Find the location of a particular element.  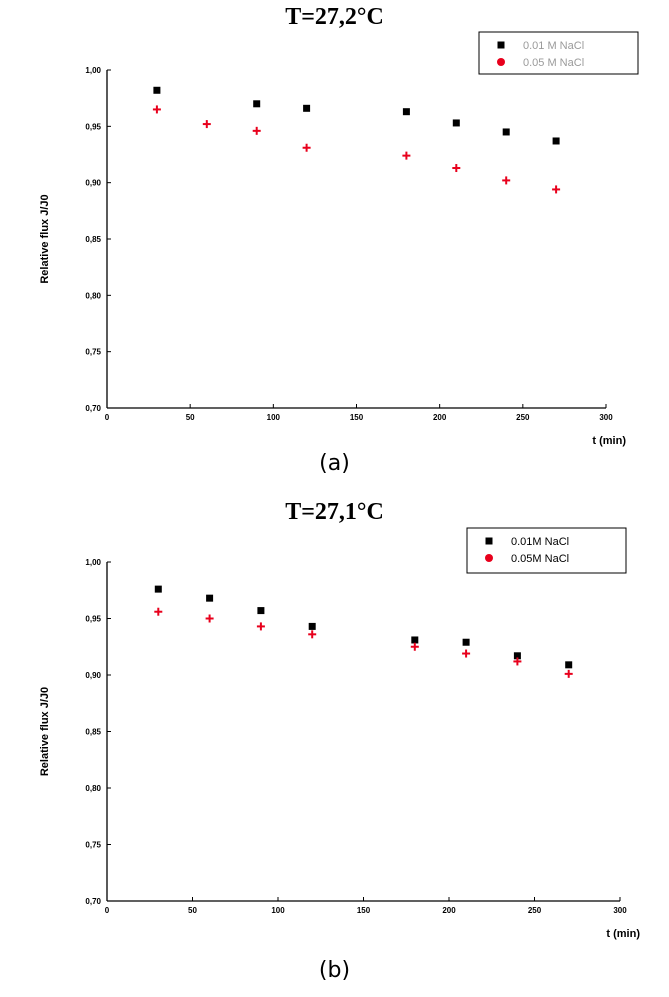

chart-title: T=27,1°C is located at coordinates (334, 512).